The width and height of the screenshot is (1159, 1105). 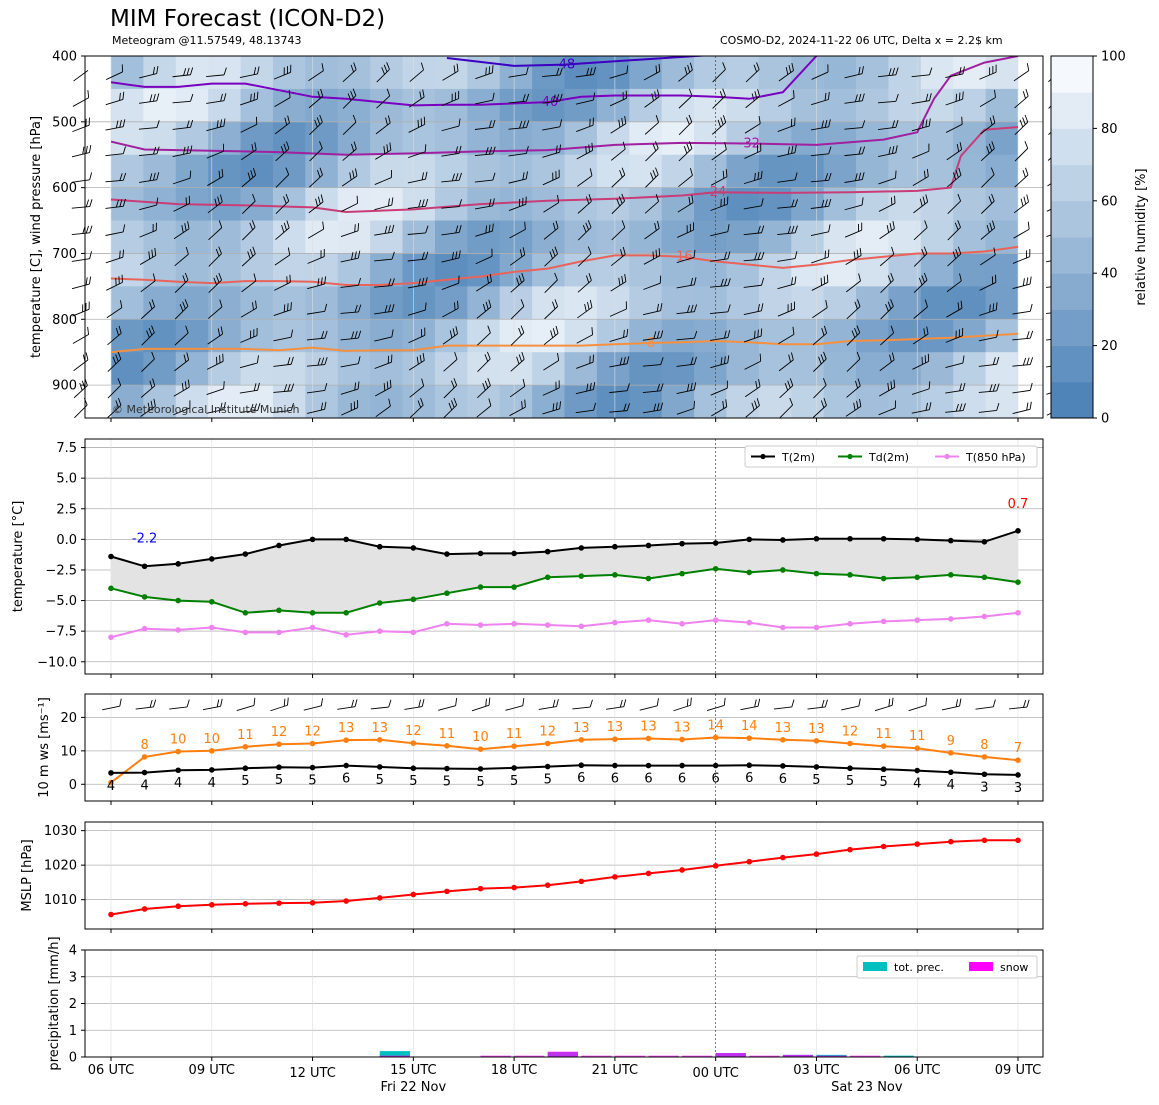 I want to click on temp-ytick-label-7: −10.0, so click(x=57, y=662).